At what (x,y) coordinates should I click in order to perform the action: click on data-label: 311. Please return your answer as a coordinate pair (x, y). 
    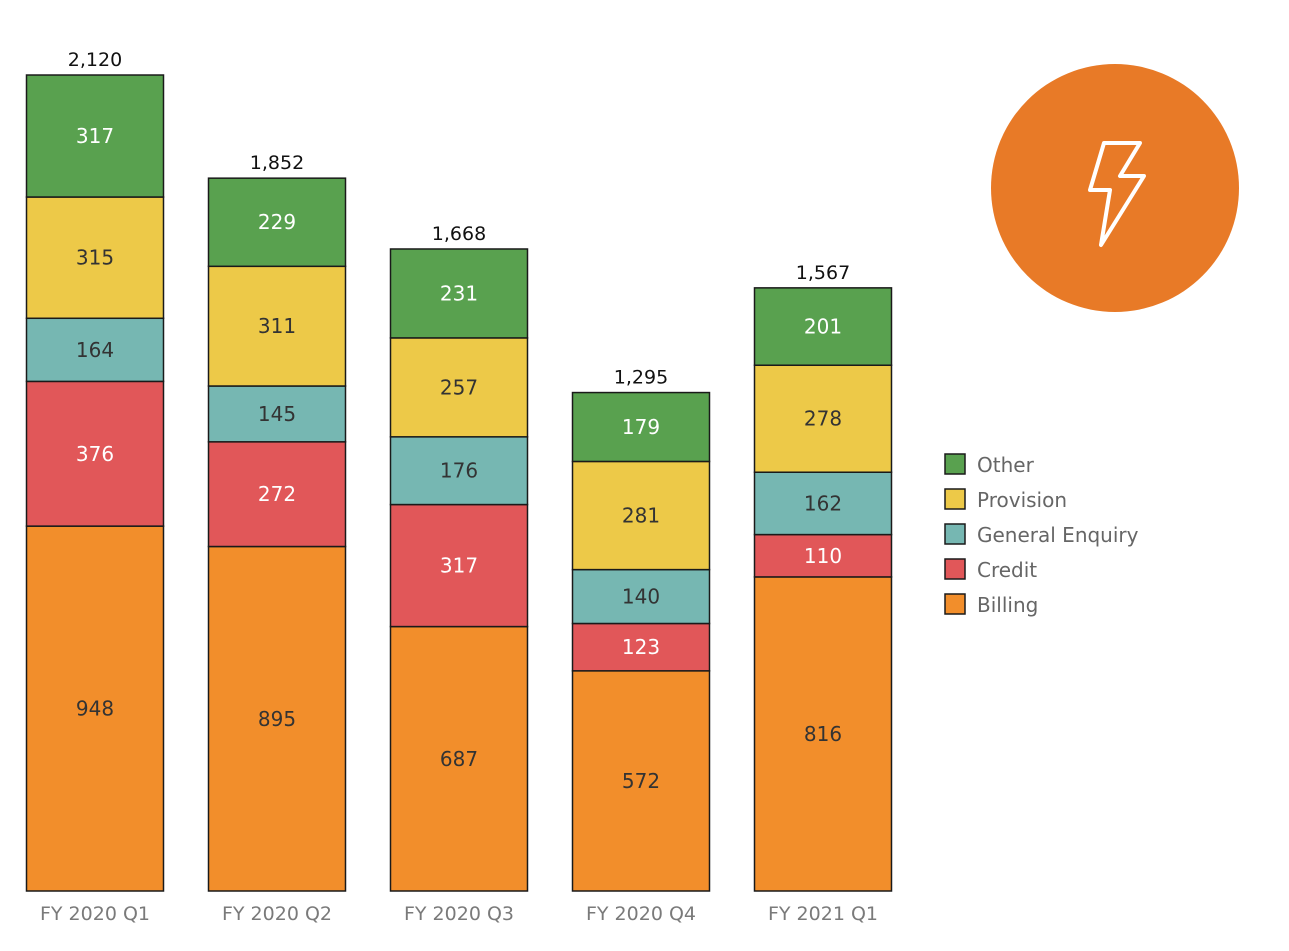
    Looking at the image, I should click on (277, 326).